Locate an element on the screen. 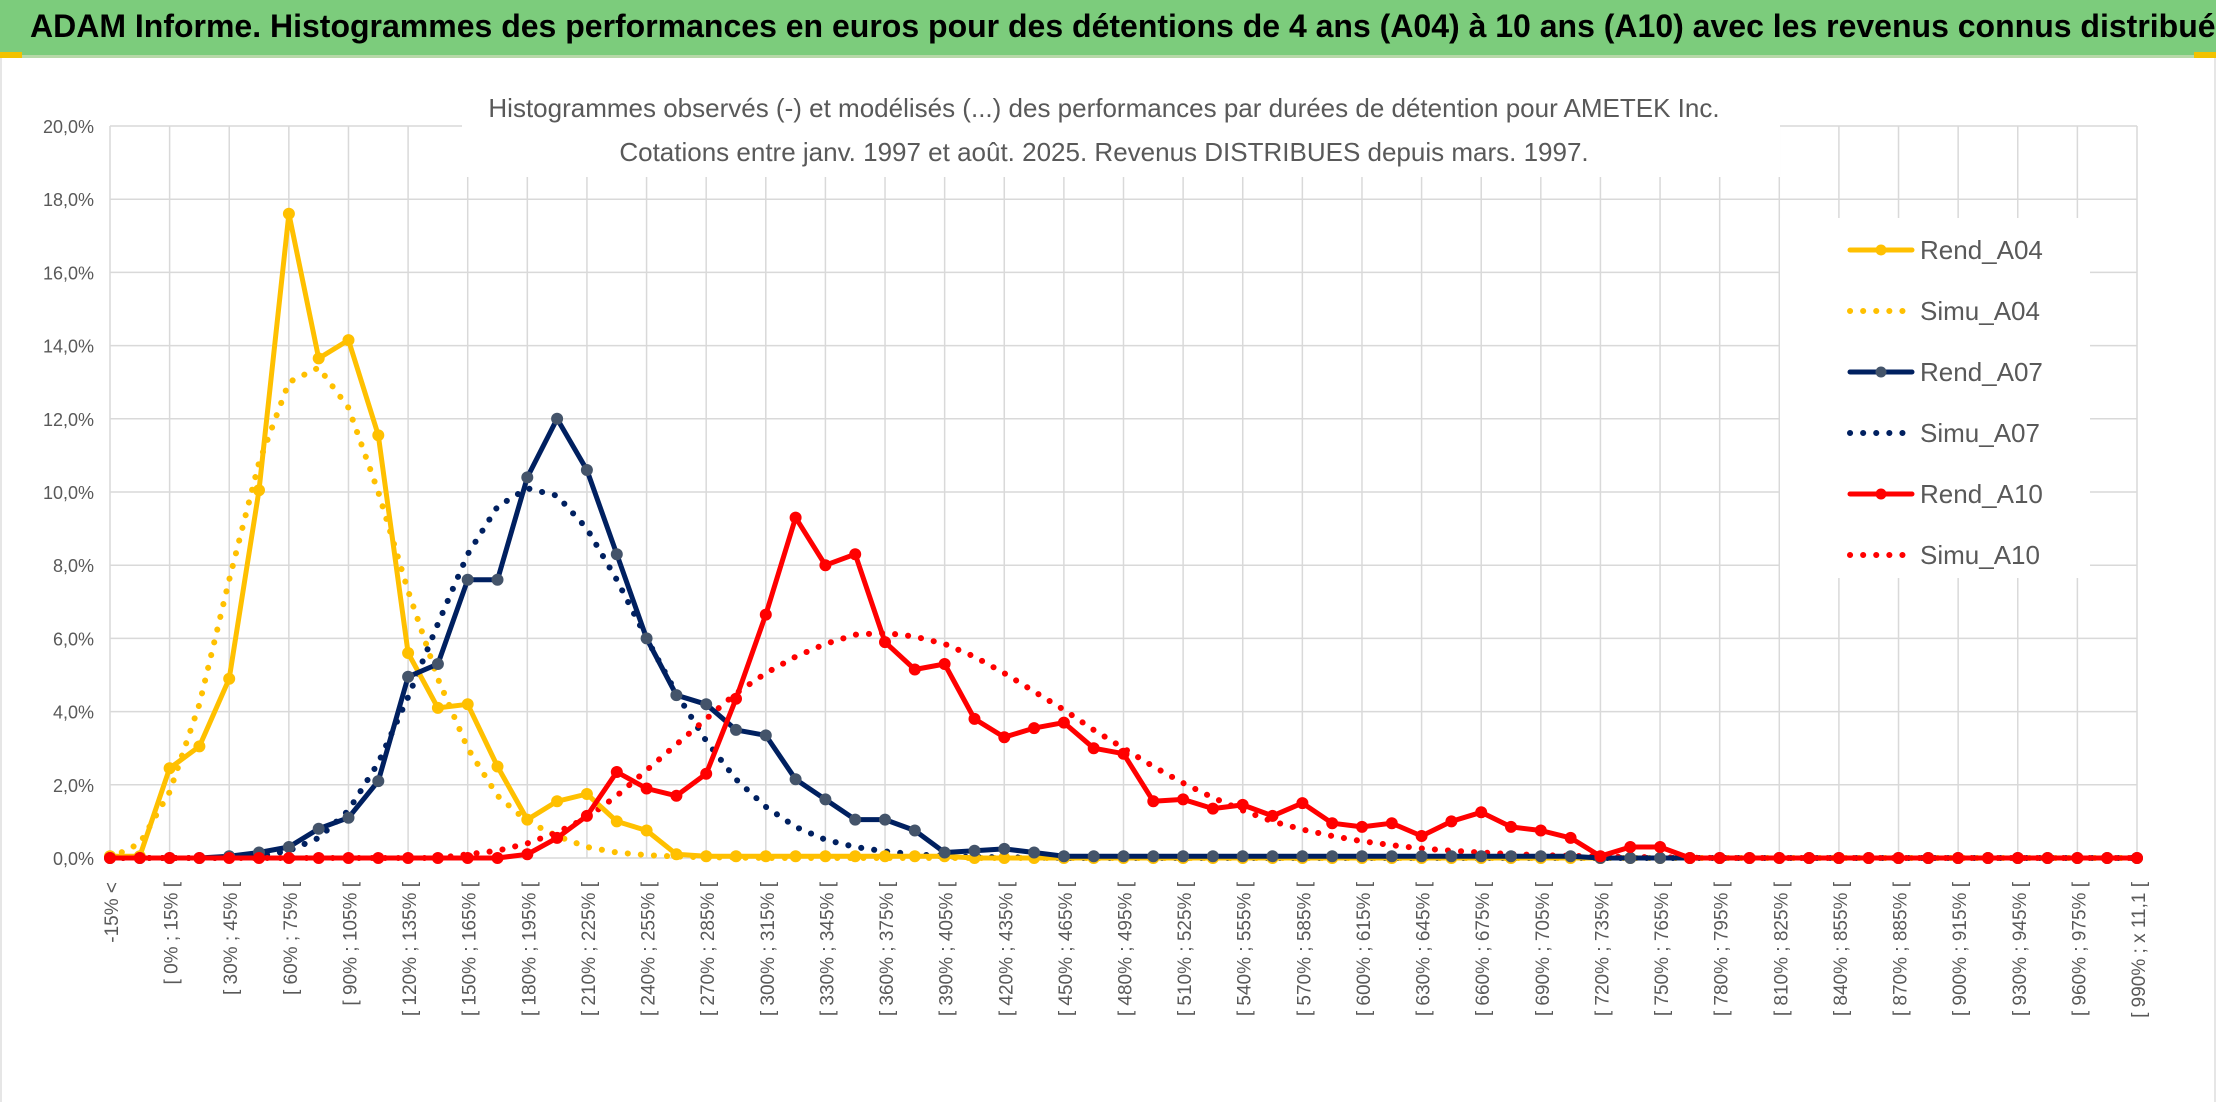  y-tick-label: 16,0% is located at coordinates (68, 273).